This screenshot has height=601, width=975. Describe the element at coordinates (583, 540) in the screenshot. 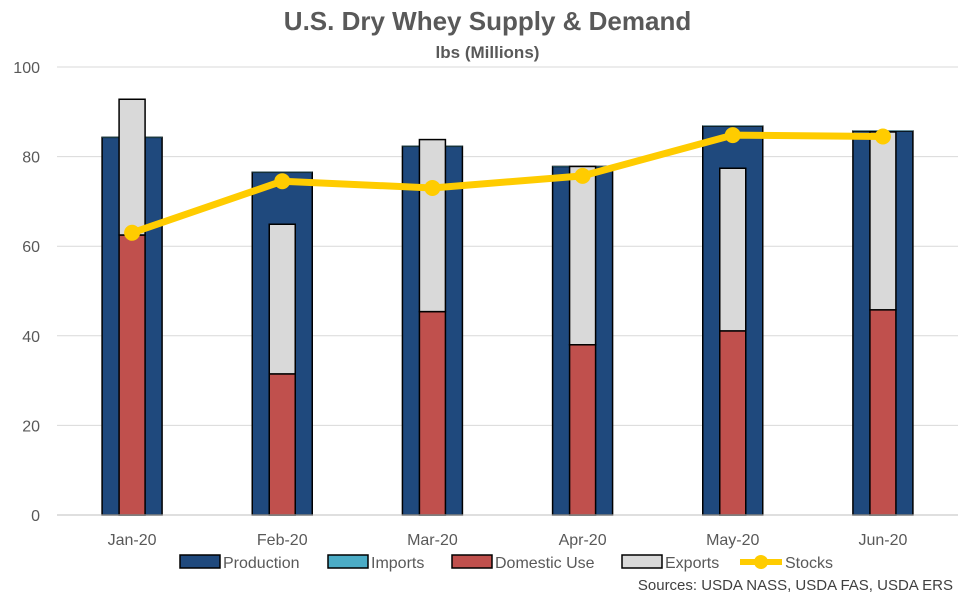

I see `x-tick-label: Apr-20` at that location.